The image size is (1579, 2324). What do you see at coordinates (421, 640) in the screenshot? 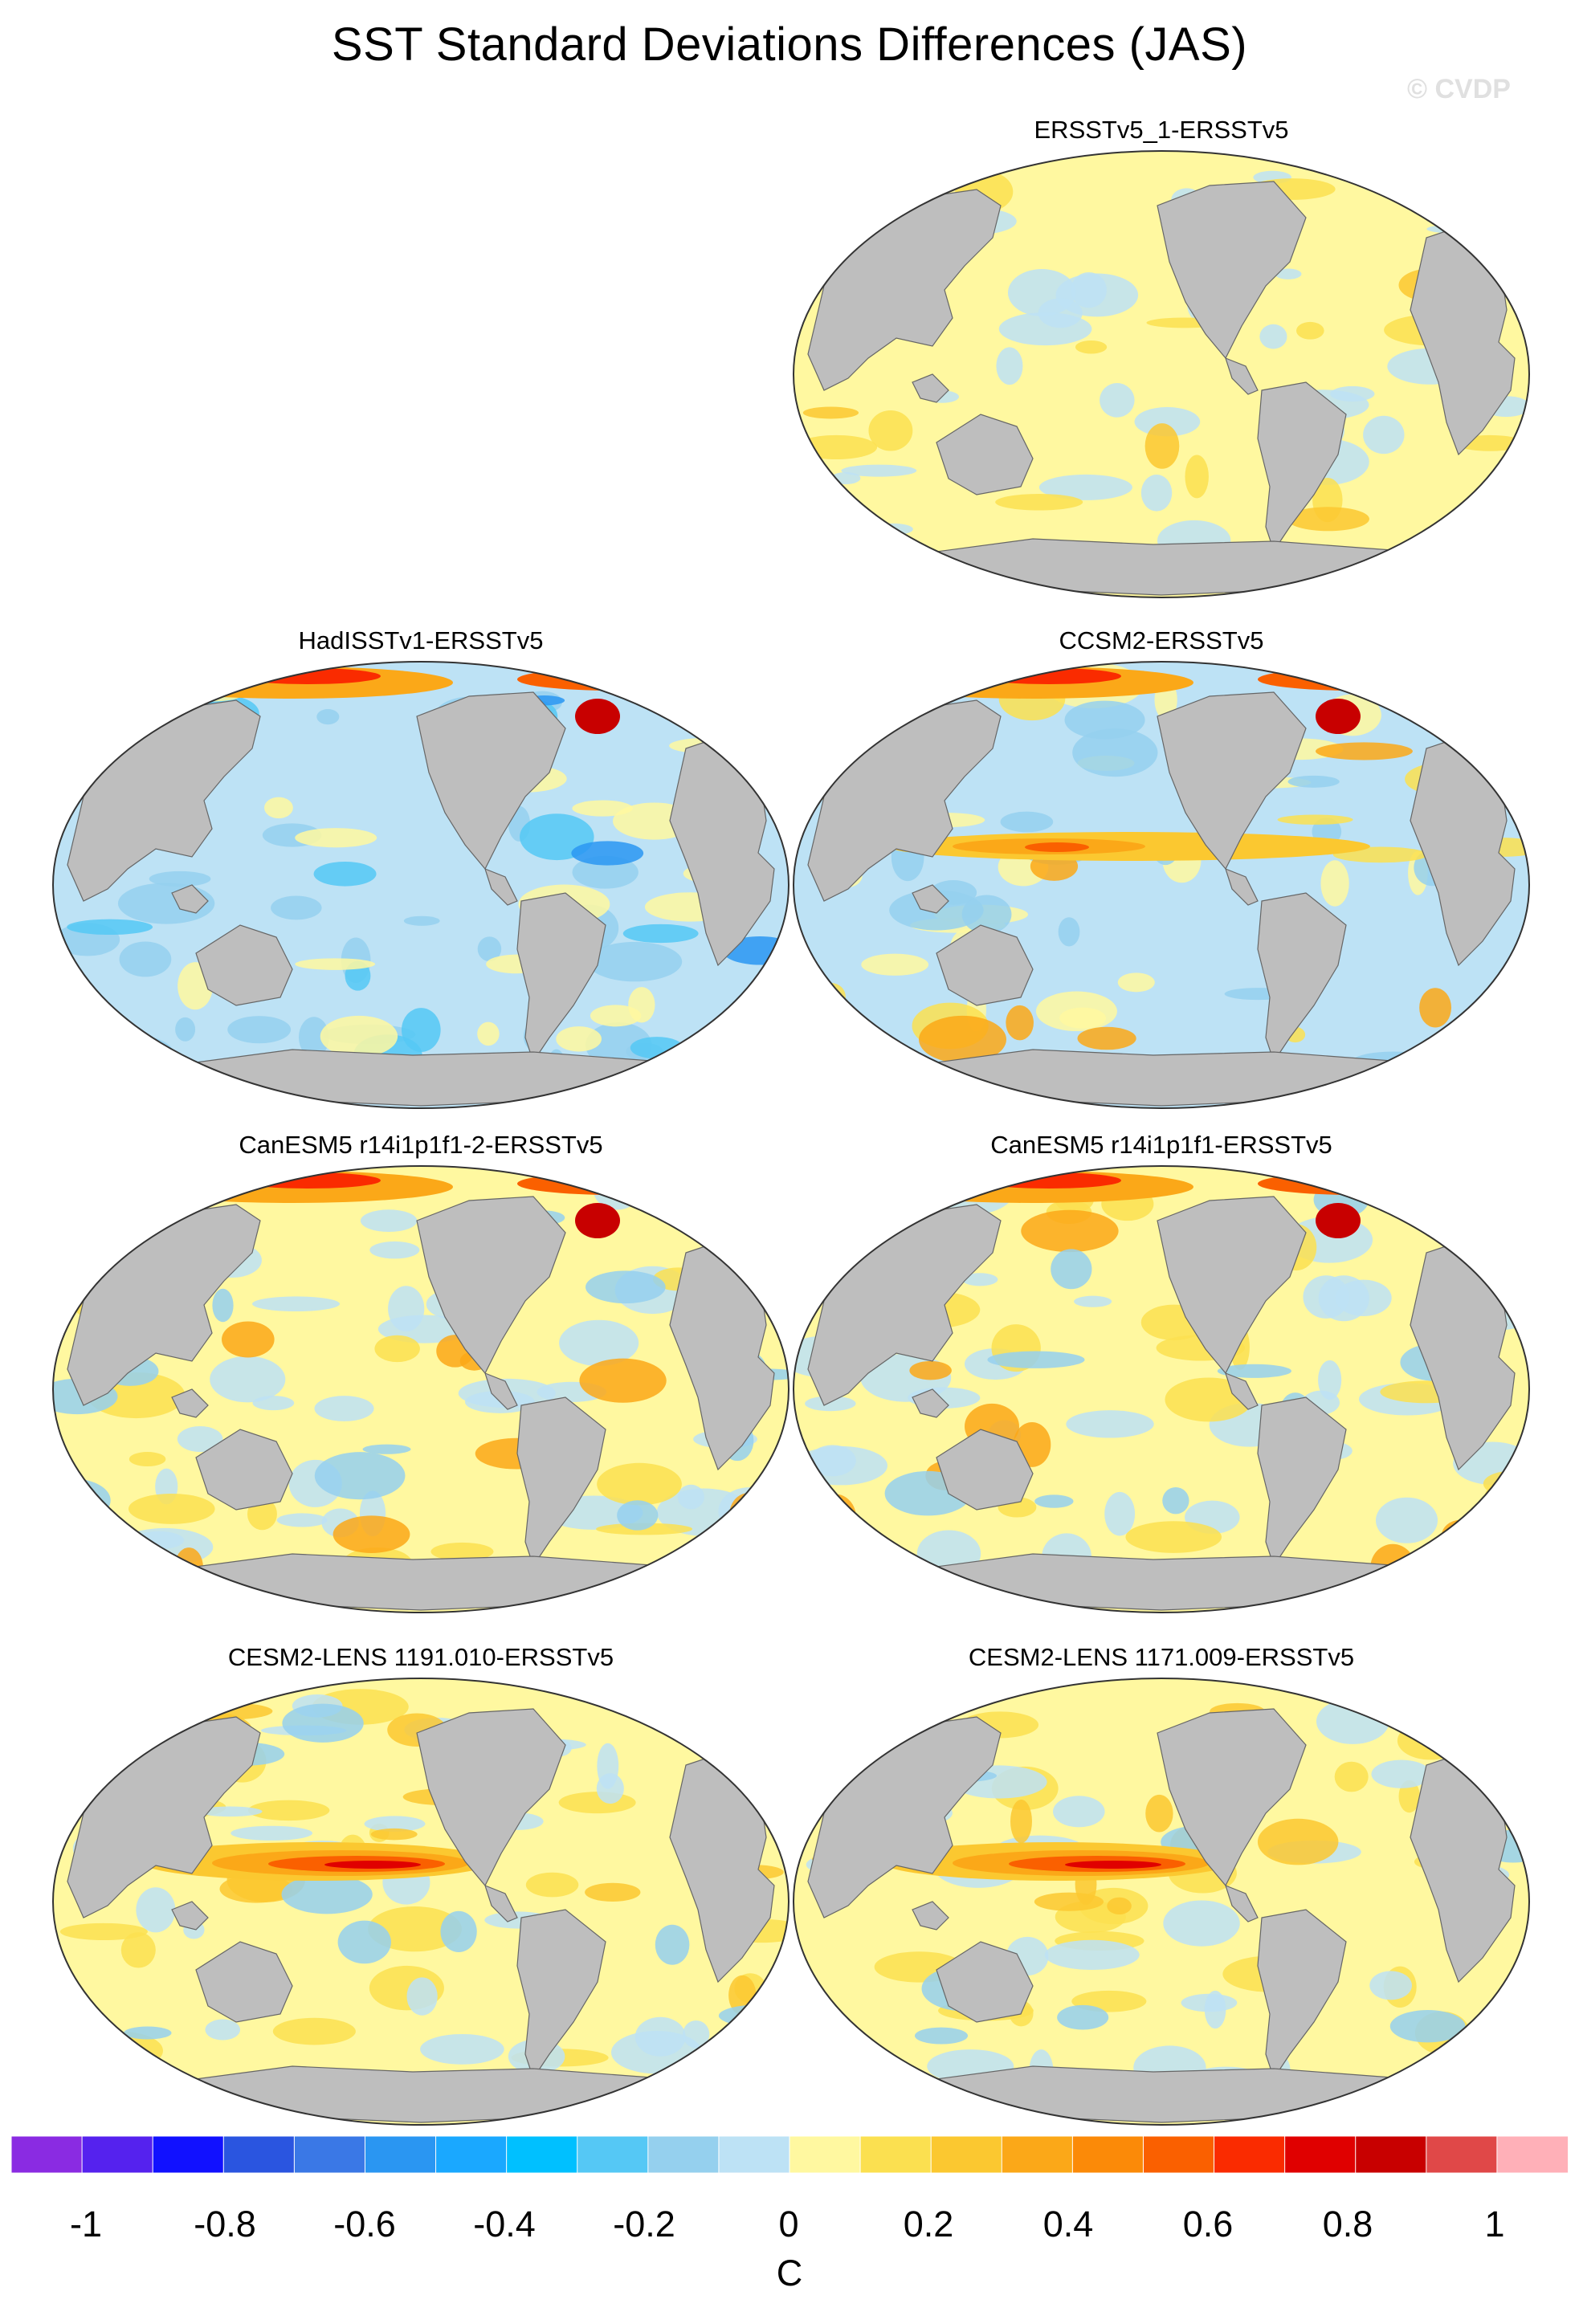
I see `panel-title: HadISSTv1-ERSSTv5` at bounding box center [421, 640].